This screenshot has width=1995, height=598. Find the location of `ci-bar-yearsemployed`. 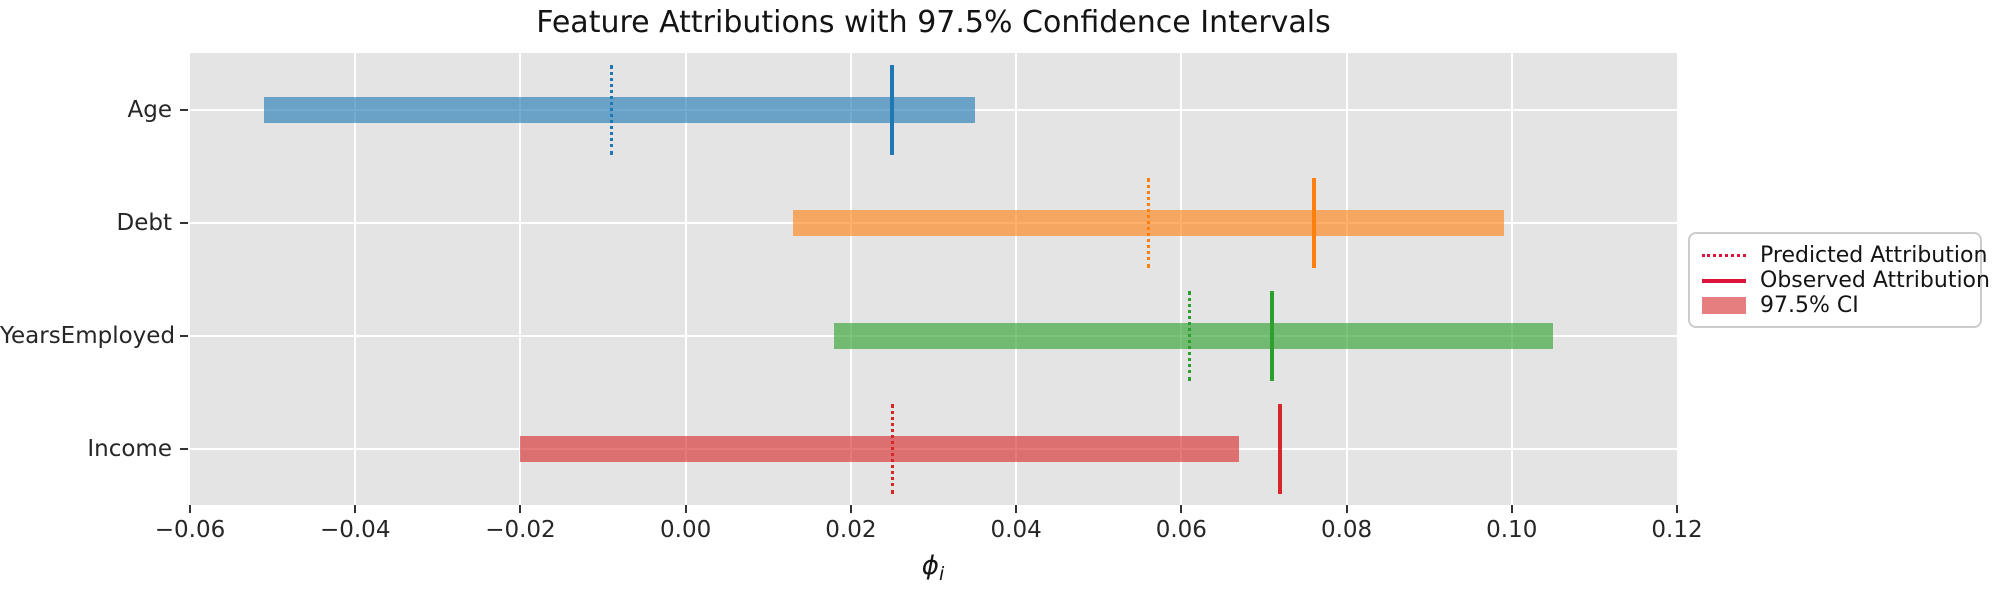

ci-bar-yearsemployed is located at coordinates (1194, 335).